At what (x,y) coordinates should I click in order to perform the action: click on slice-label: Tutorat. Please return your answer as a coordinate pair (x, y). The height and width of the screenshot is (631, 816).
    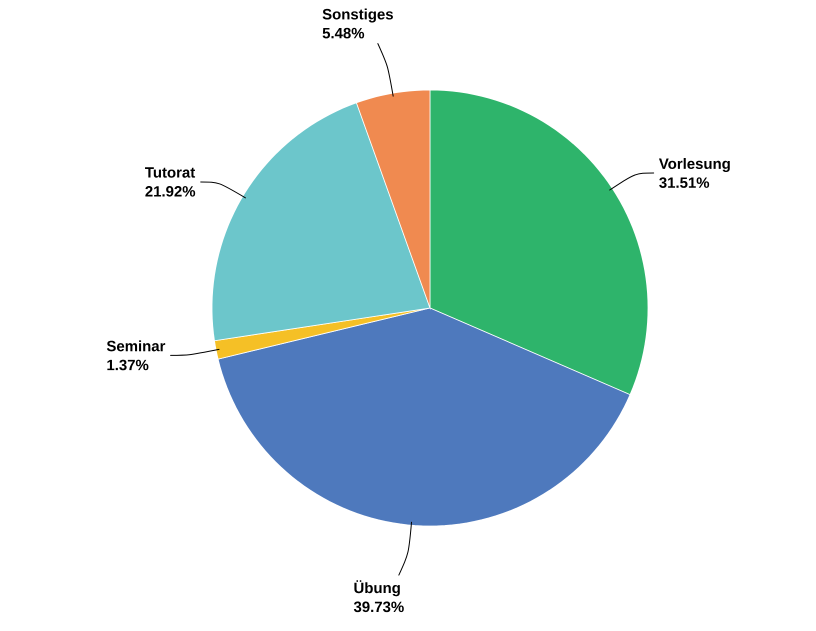
    Looking at the image, I should click on (170, 172).